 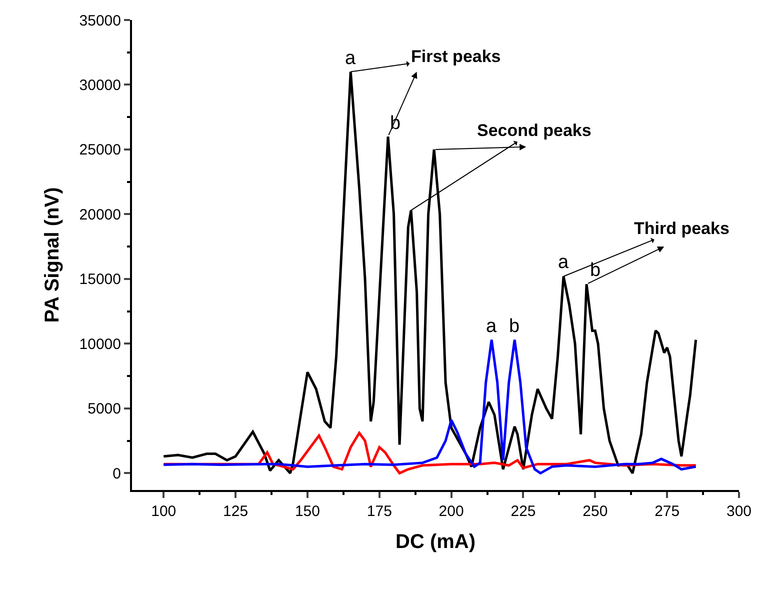 What do you see at coordinates (379, 511) in the screenshot?
I see `x-tick-label: 175` at bounding box center [379, 511].